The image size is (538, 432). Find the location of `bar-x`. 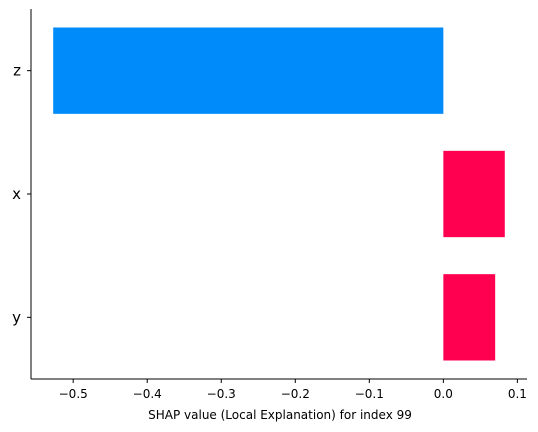

bar-x is located at coordinates (474, 194).